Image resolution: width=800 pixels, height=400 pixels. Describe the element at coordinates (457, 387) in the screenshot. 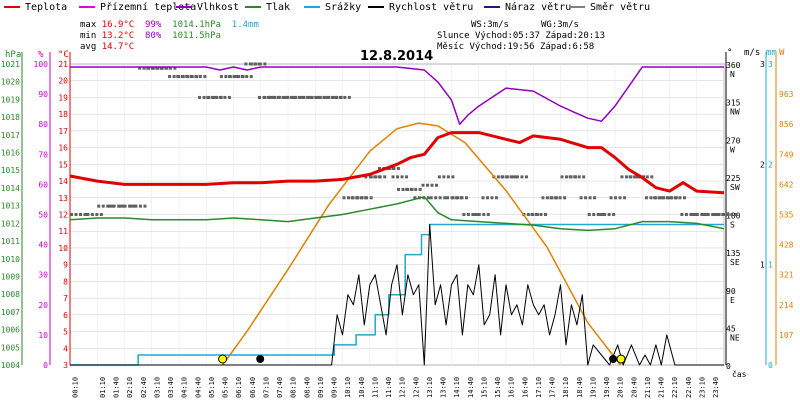

I see `x-tick-label: 14:10` at that location.